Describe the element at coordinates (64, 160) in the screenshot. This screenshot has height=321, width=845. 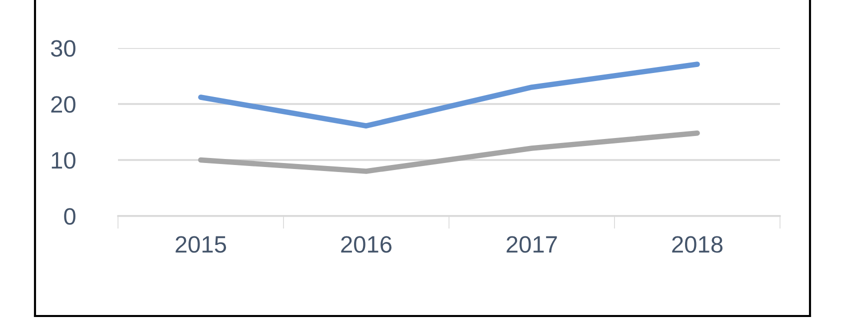
I see `y-tick-label: 10` at that location.